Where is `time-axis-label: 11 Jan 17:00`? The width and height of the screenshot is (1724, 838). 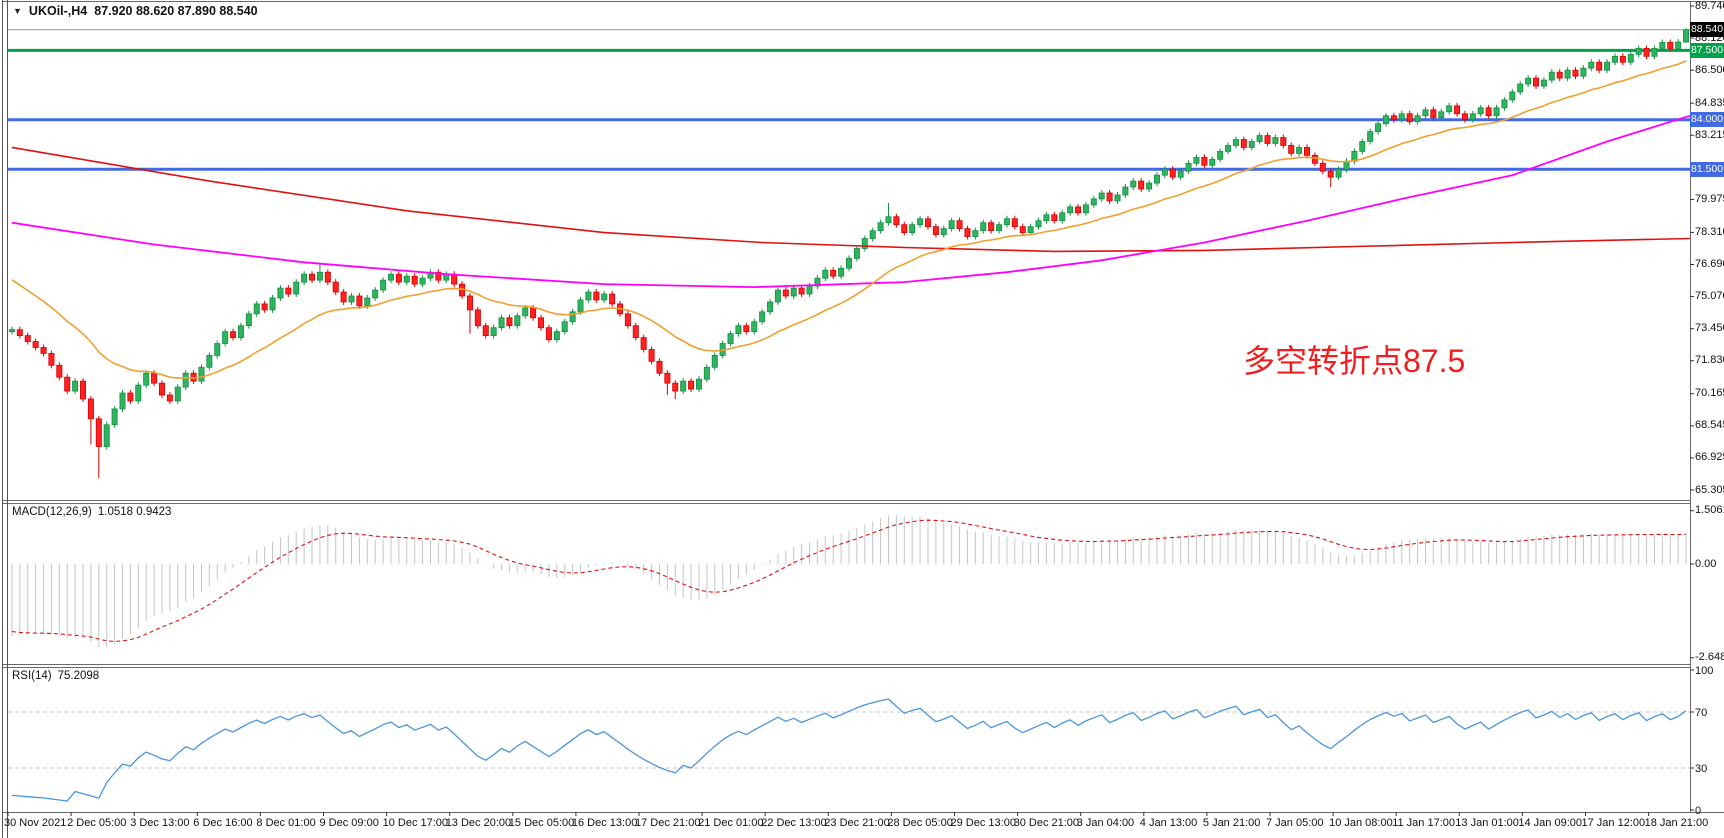
time-axis-label: 11 Jan 17:00 is located at coordinates (1423, 823).